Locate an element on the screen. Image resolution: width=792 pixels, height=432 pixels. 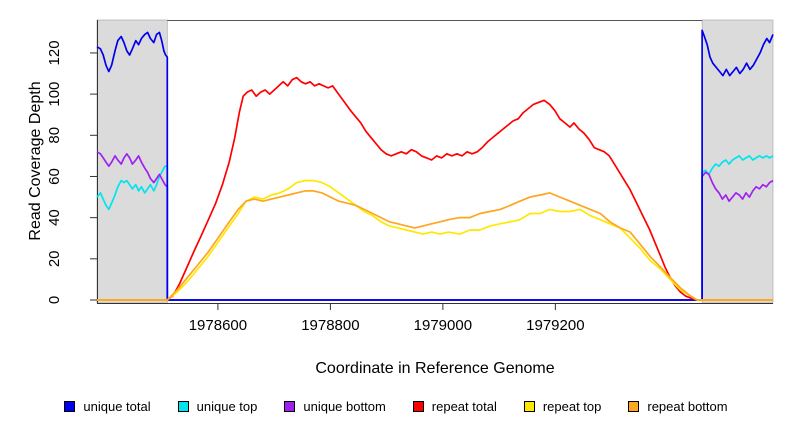
legend-item-unique-bottom: unique bottom is located at coordinates (335, 406).